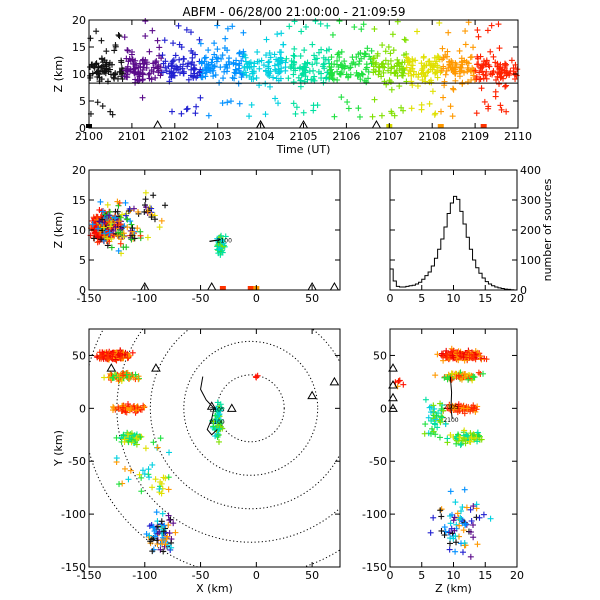 This screenshot has width=600, height=600. What do you see at coordinates (485, 298) in the screenshot?
I see `x-tick-label: 15` at bounding box center [485, 298].